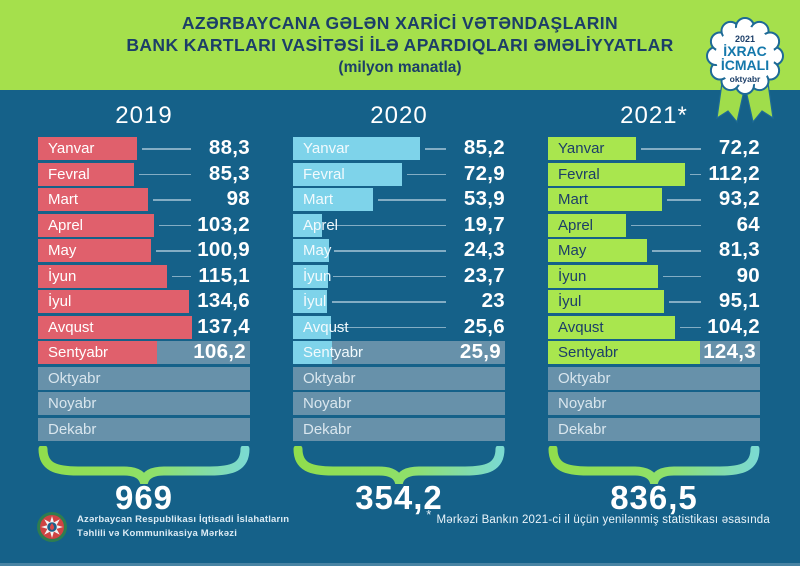  What do you see at coordinates (654, 352) in the screenshot?
I see `month-row: 124,3 Sentyabr` at bounding box center [654, 352].